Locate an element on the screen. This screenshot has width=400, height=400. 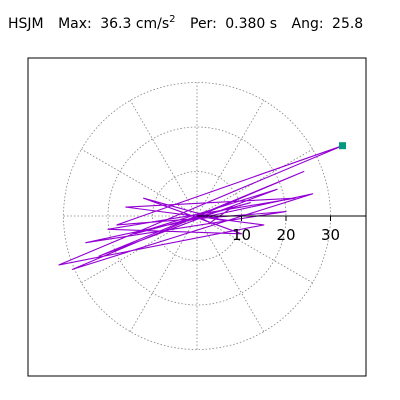
peak-marker is located at coordinates (343, 146).